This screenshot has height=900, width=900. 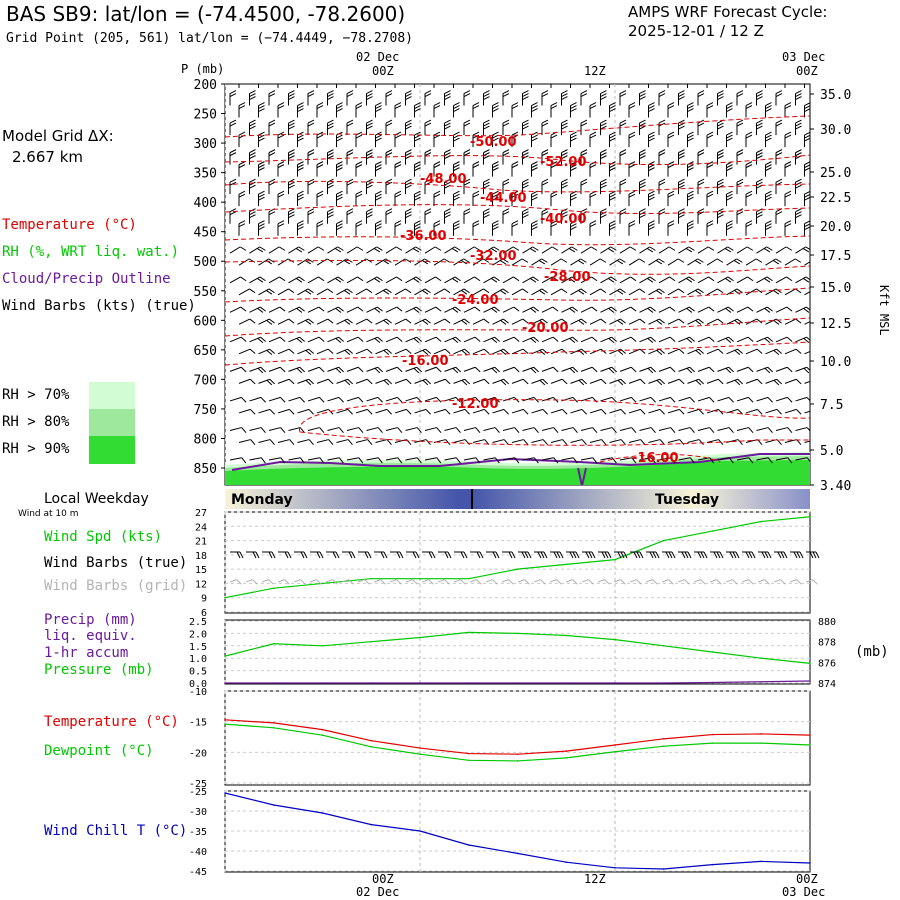 What do you see at coordinates (198, 723) in the screenshot?
I see `y-tick-label: -15` at bounding box center [198, 723].